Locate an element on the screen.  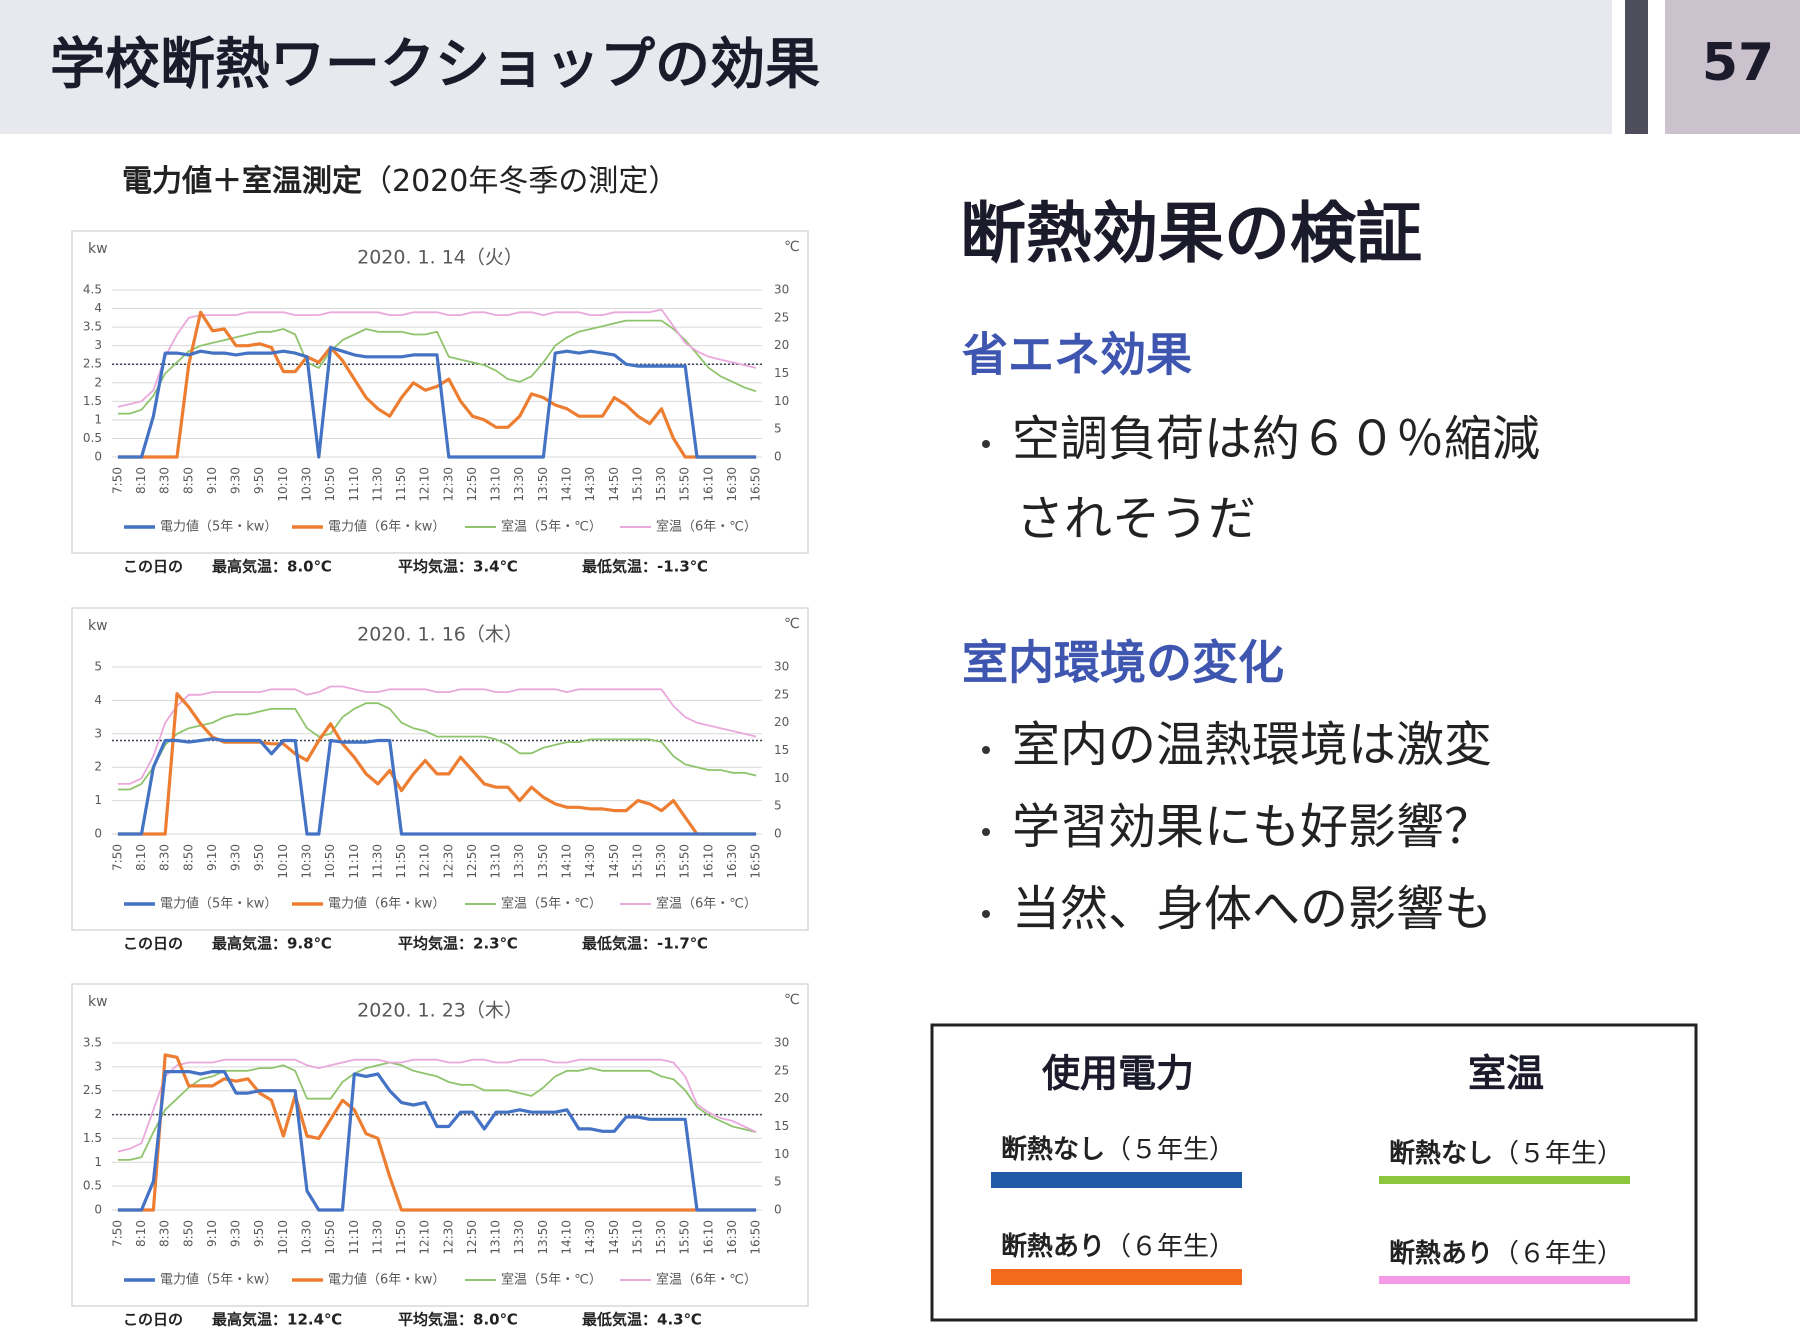
y-tick-label: 3 is located at coordinates (98, 733).